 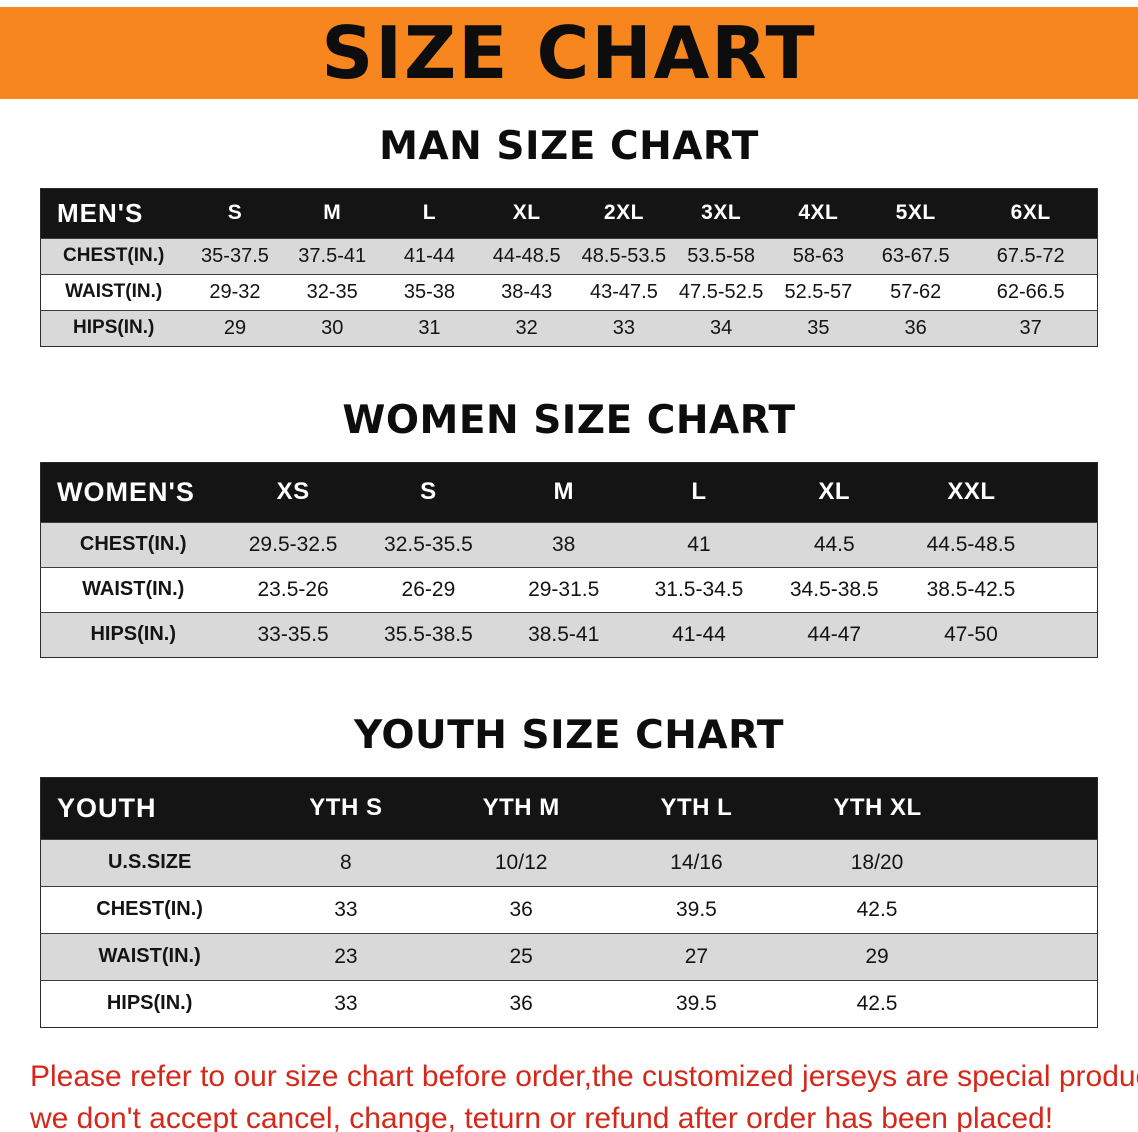 I want to click on table-header-row: MEN'S S M L XL 2XL 3XL 4XL 5XL 6XL, so click(x=569, y=213).